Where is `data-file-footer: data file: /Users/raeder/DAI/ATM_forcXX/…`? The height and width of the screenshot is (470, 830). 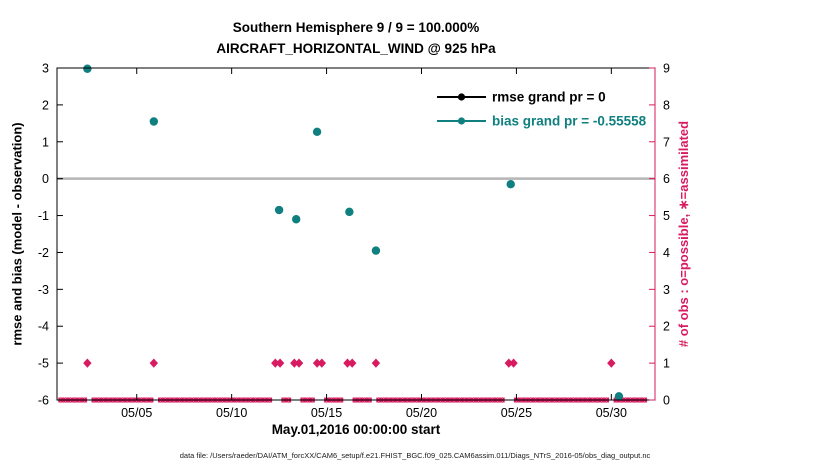 data-file-footer: data file: /Users/raeder/DAI/ATM_forcXX/… is located at coordinates (415, 455).